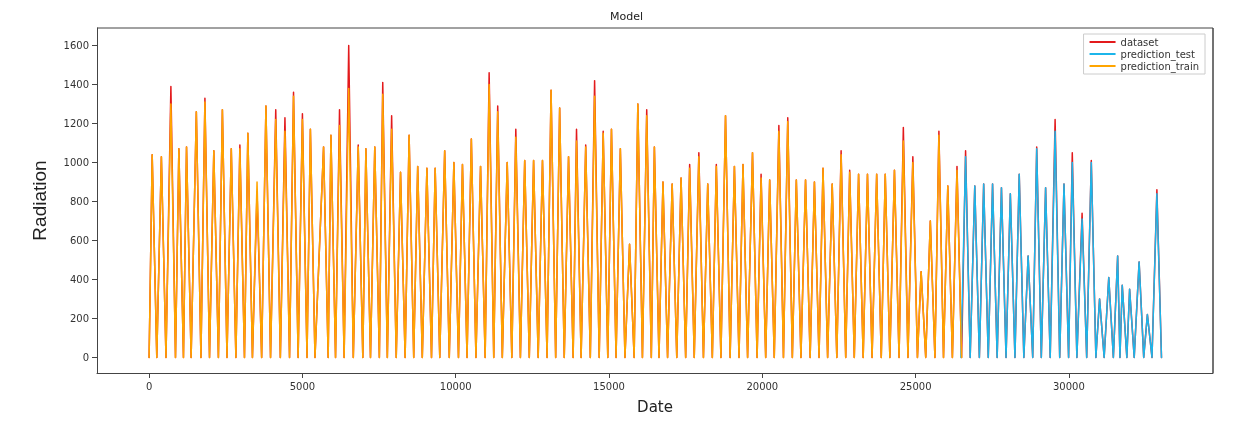 The width and height of the screenshot is (1253, 426). Describe the element at coordinates (79, 279) in the screenshot. I see `y-tick-label: 400` at that location.